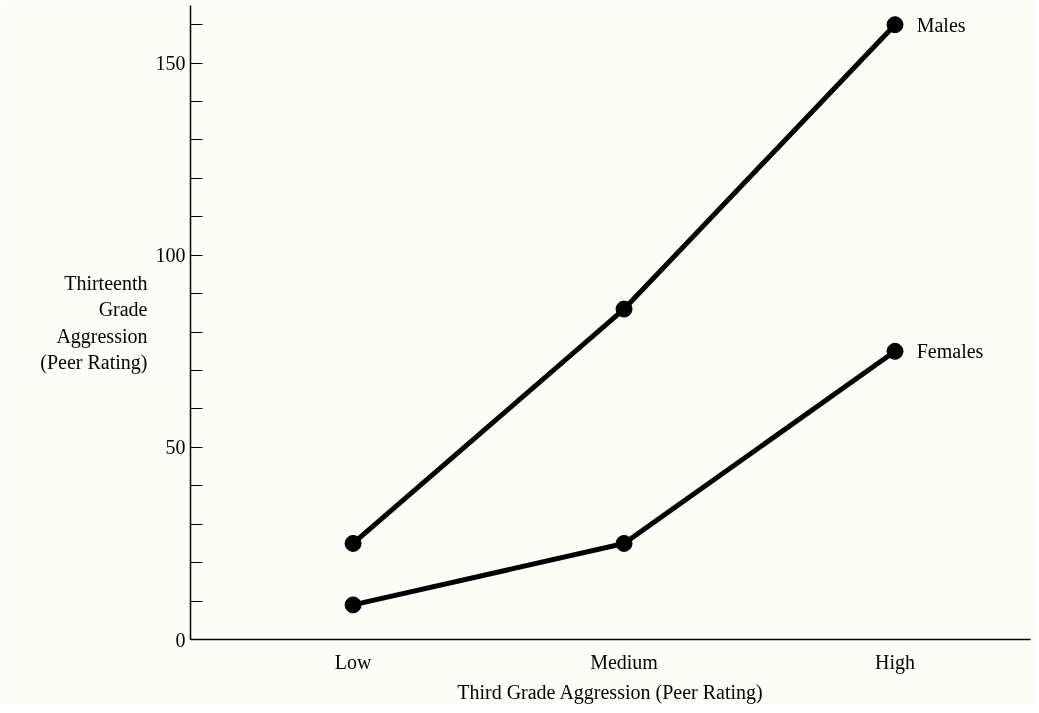 This screenshot has height=713, width=1039. What do you see at coordinates (170, 255) in the screenshot?
I see `y-tick-label: 100` at bounding box center [170, 255].